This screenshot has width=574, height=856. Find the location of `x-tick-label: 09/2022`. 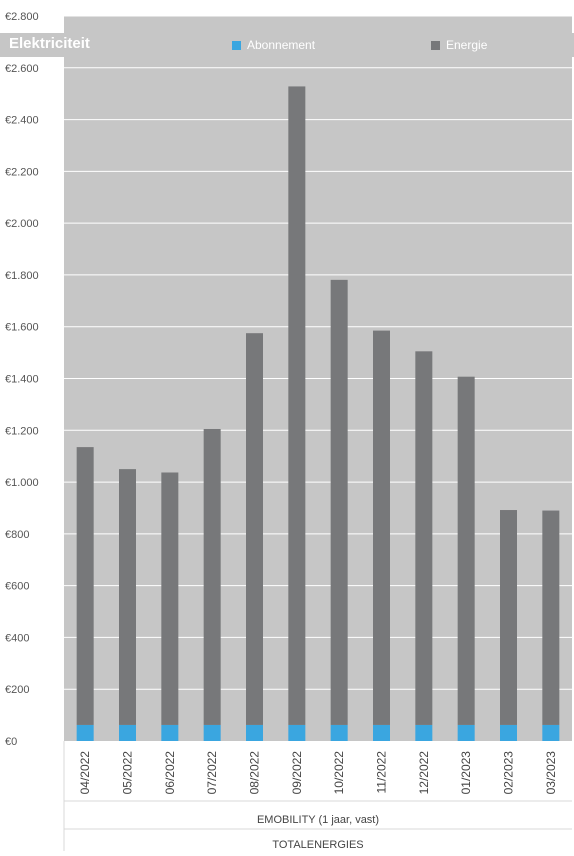

x-tick-label: 09/2022 is located at coordinates (297, 773).